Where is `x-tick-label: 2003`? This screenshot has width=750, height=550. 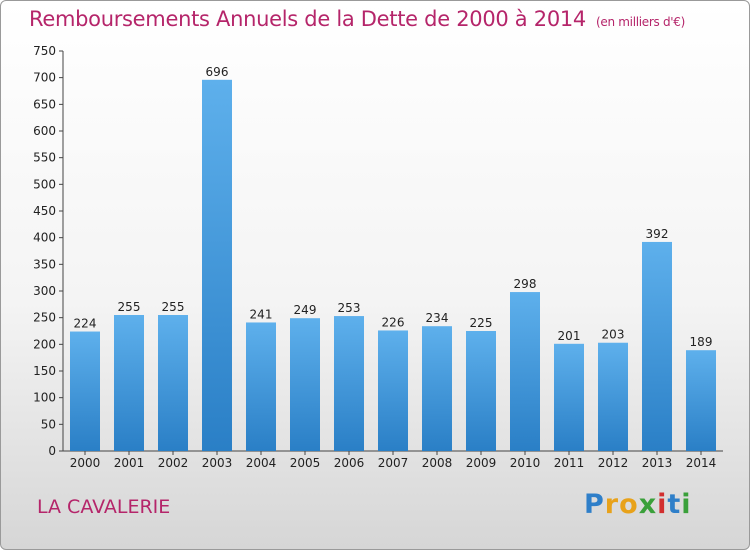
x-tick-label: 2003 is located at coordinates (217, 463).